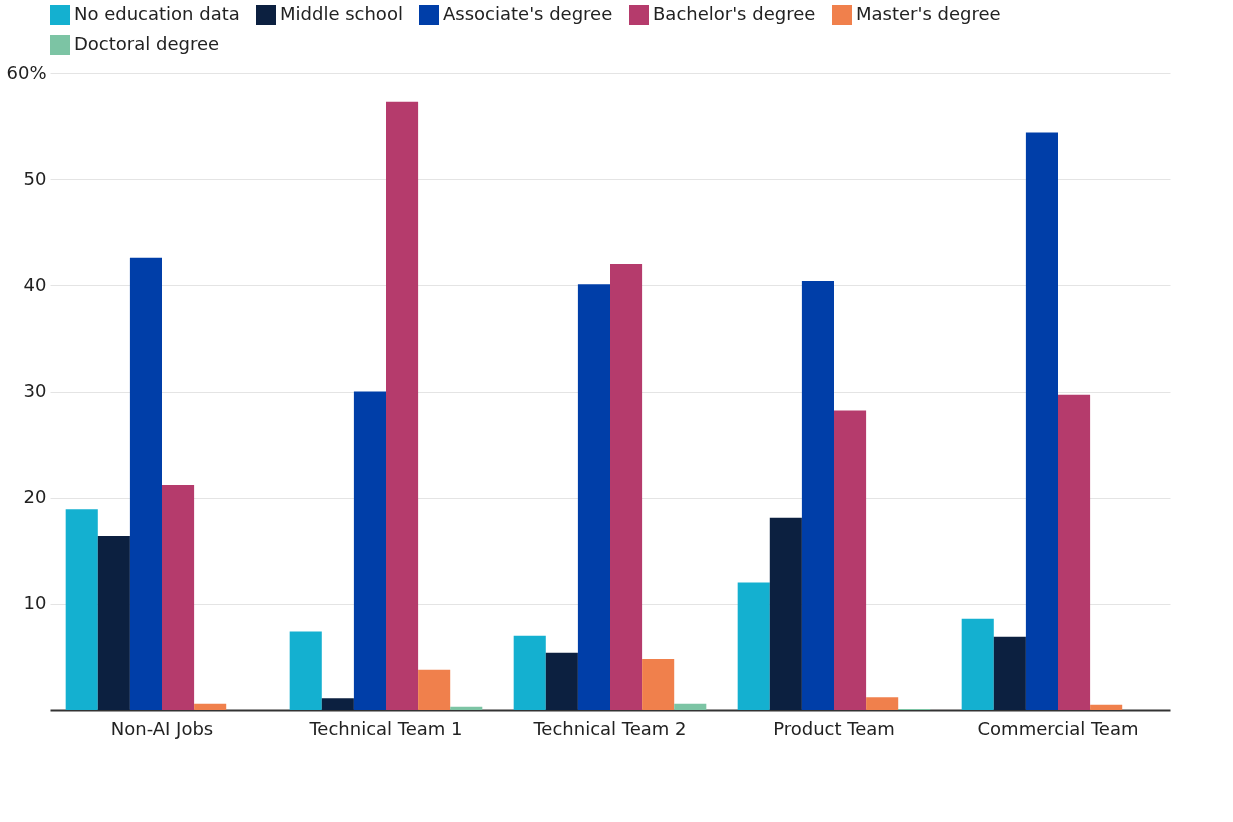  Describe the element at coordinates (341, 13) in the screenshot. I see `legend-label: Middle school` at that location.